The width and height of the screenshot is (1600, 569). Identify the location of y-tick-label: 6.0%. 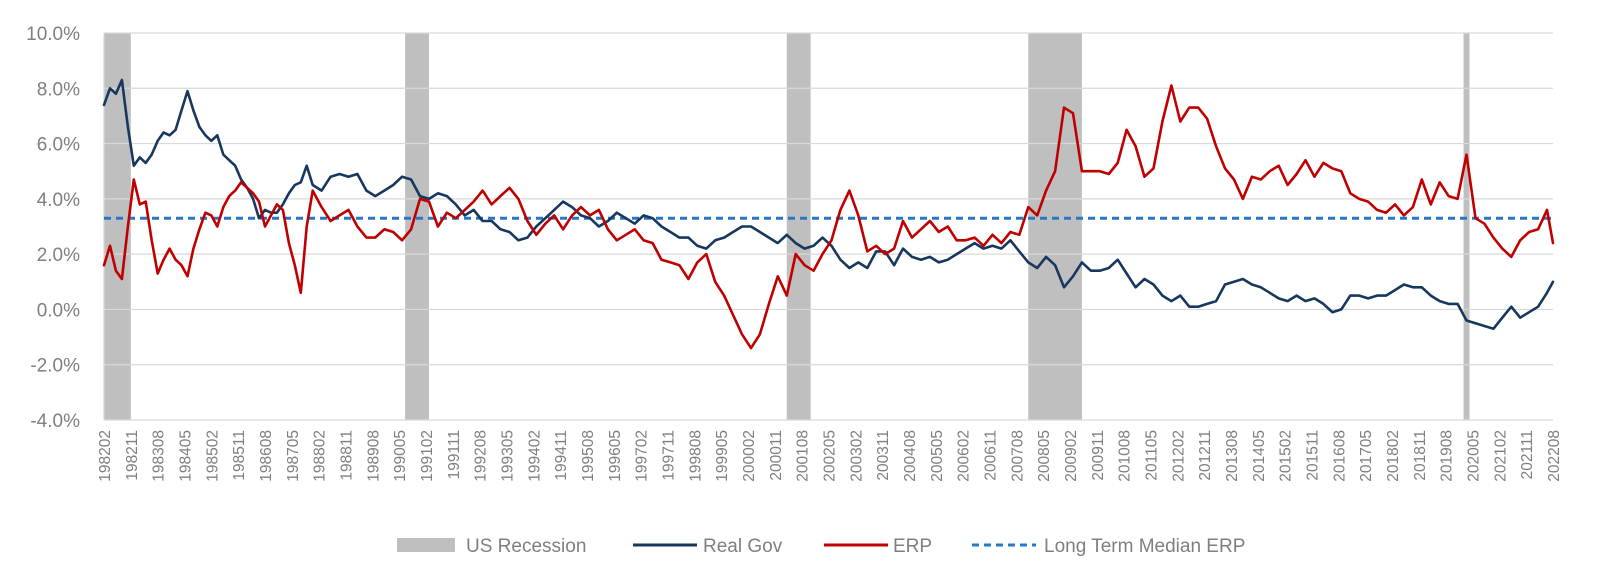
(58, 145).